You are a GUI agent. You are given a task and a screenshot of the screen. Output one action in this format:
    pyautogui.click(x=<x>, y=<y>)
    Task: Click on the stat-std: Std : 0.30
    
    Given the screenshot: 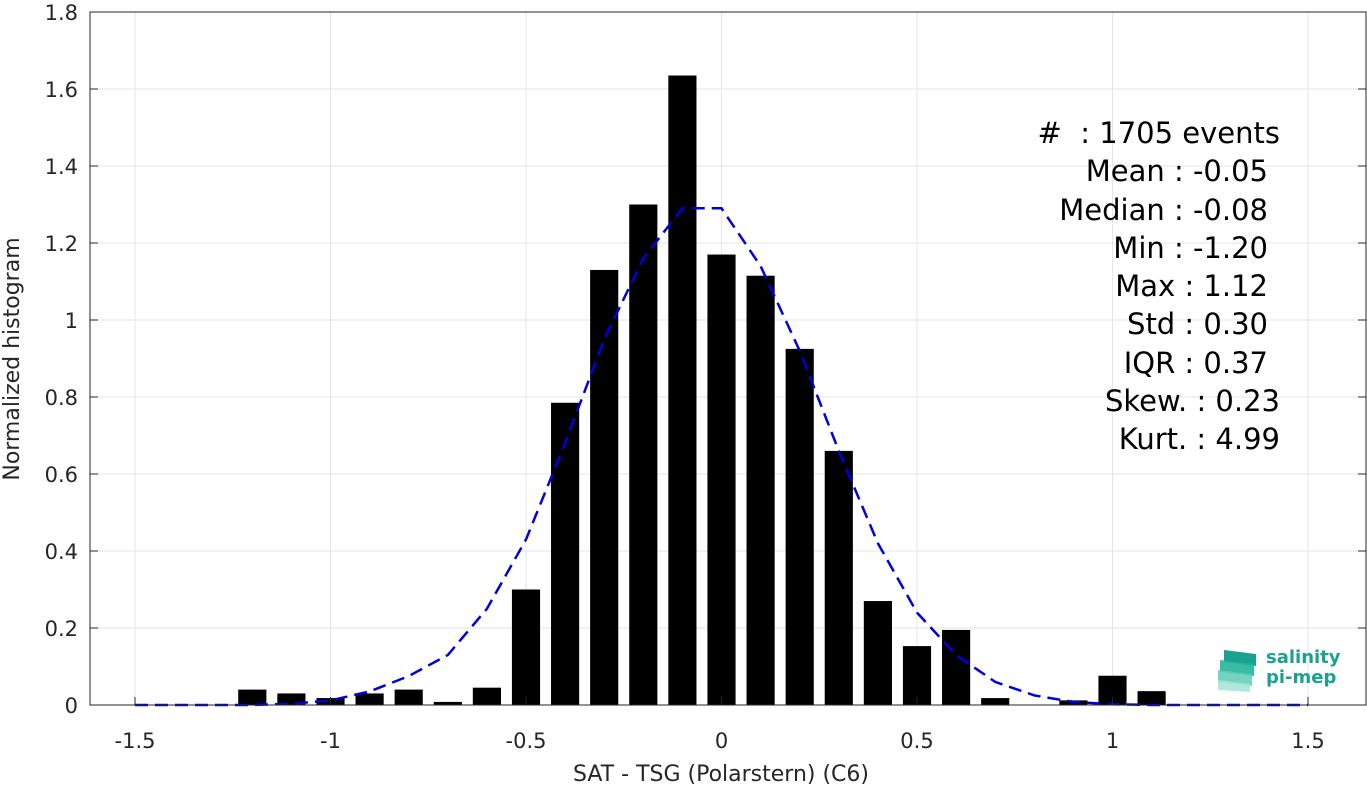 What is the action you would take?
    pyautogui.click(x=1197, y=324)
    